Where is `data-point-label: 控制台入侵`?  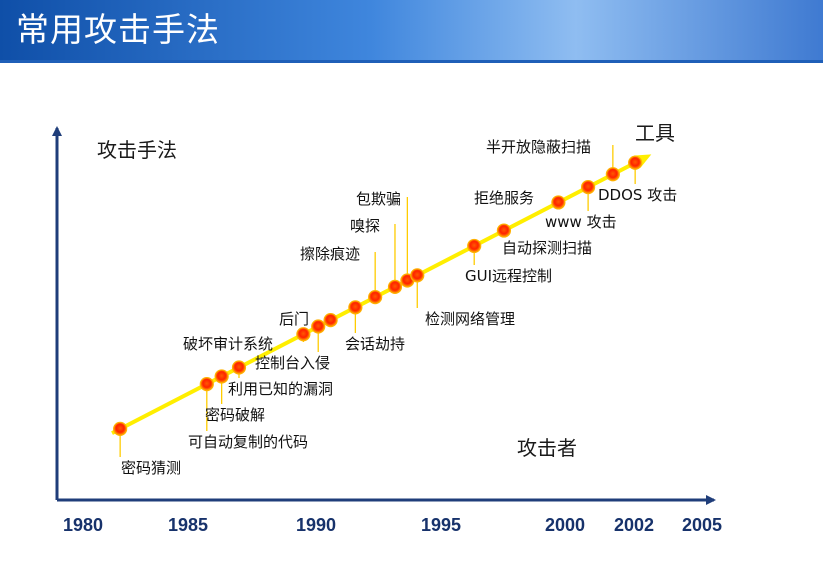 data-point-label: 控制台入侵 is located at coordinates (292, 363).